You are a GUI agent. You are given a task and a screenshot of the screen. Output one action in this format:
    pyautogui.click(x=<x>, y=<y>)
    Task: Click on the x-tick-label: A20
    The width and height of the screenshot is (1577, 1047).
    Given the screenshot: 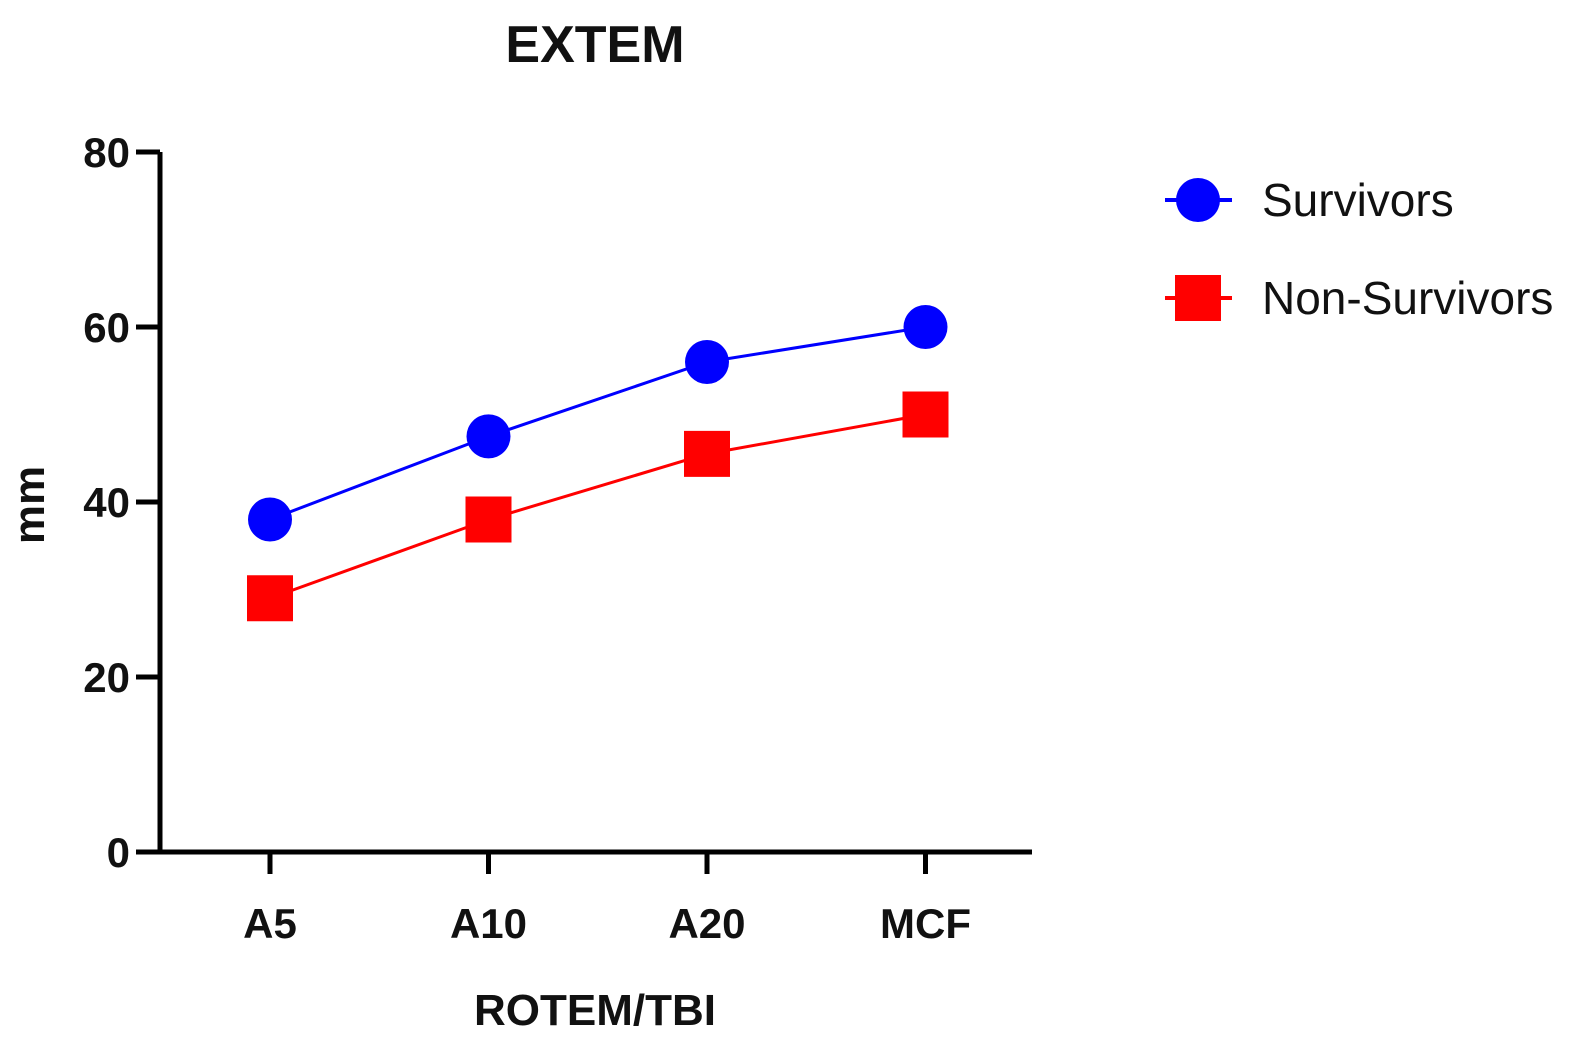 What is the action you would take?
    pyautogui.click(x=706, y=923)
    